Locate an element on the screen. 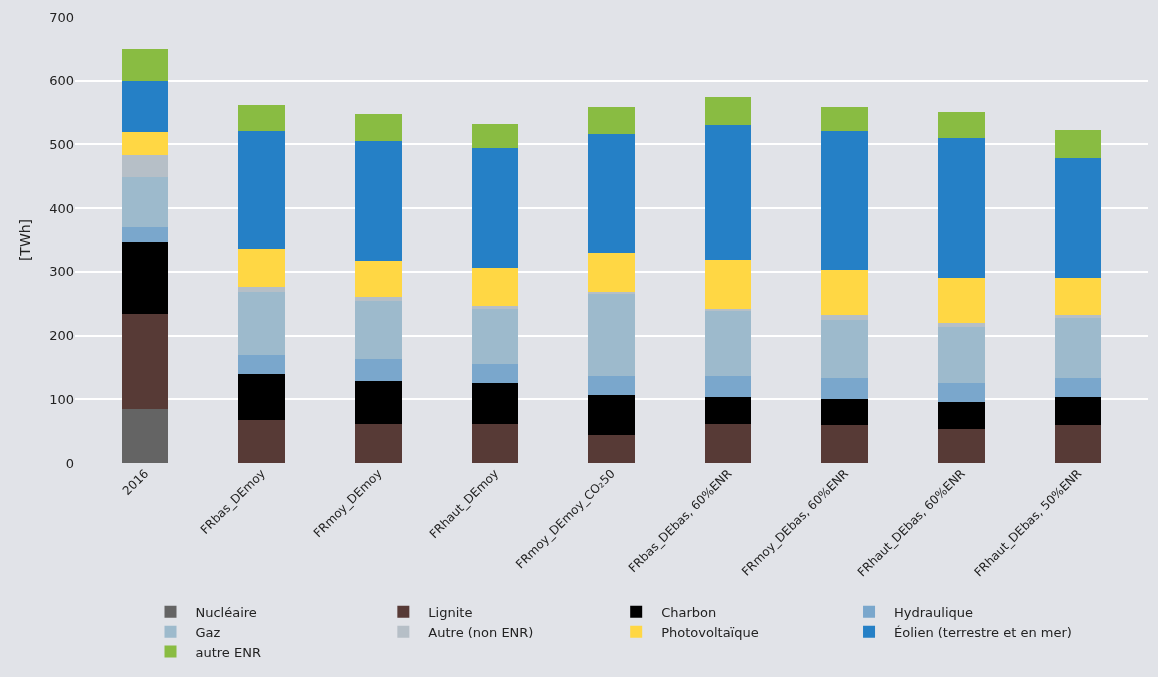  y-tick-label: 600 is located at coordinates (61, 81).